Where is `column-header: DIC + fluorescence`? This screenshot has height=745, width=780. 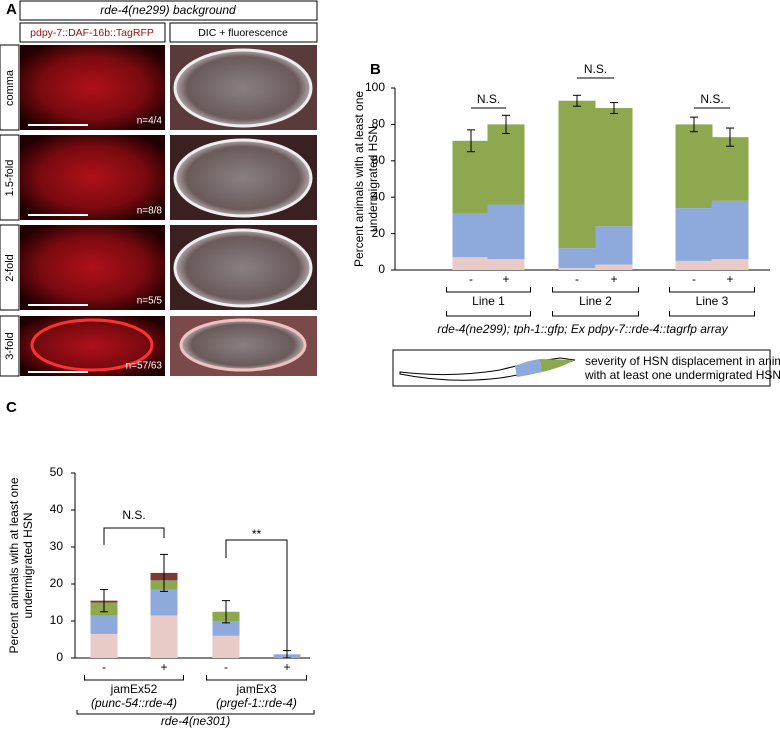
column-header: DIC + fluorescence is located at coordinates (243, 33).